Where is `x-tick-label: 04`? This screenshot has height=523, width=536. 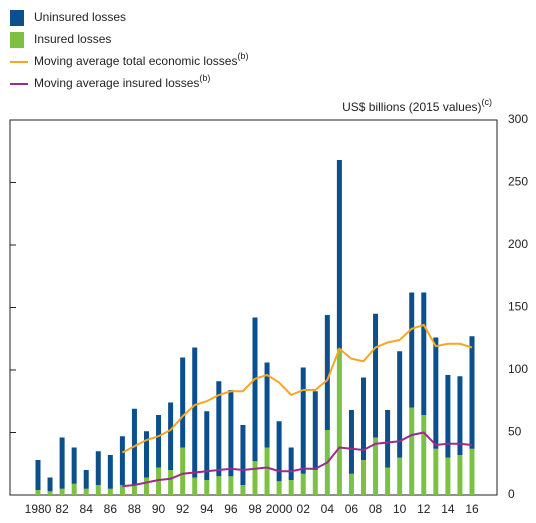
x-tick-label: 04 is located at coordinates (328, 509).